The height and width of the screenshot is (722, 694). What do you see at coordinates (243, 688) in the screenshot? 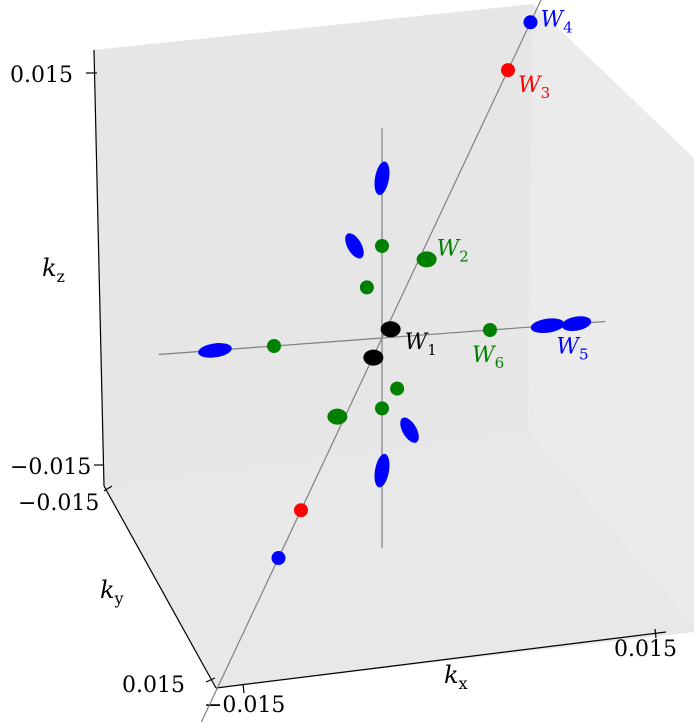
I see `x-tick-left` at bounding box center [243, 688].